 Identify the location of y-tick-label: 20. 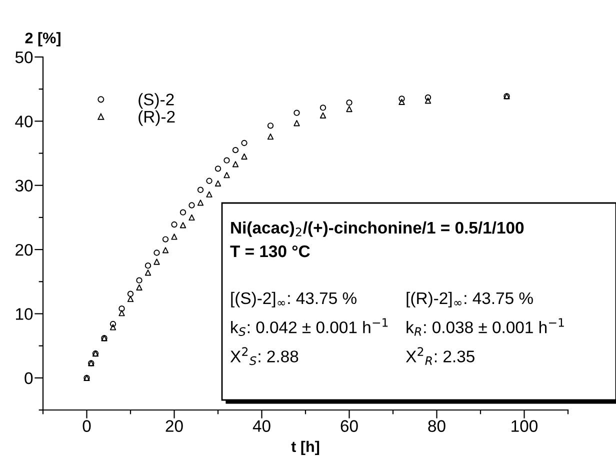
(24, 250).